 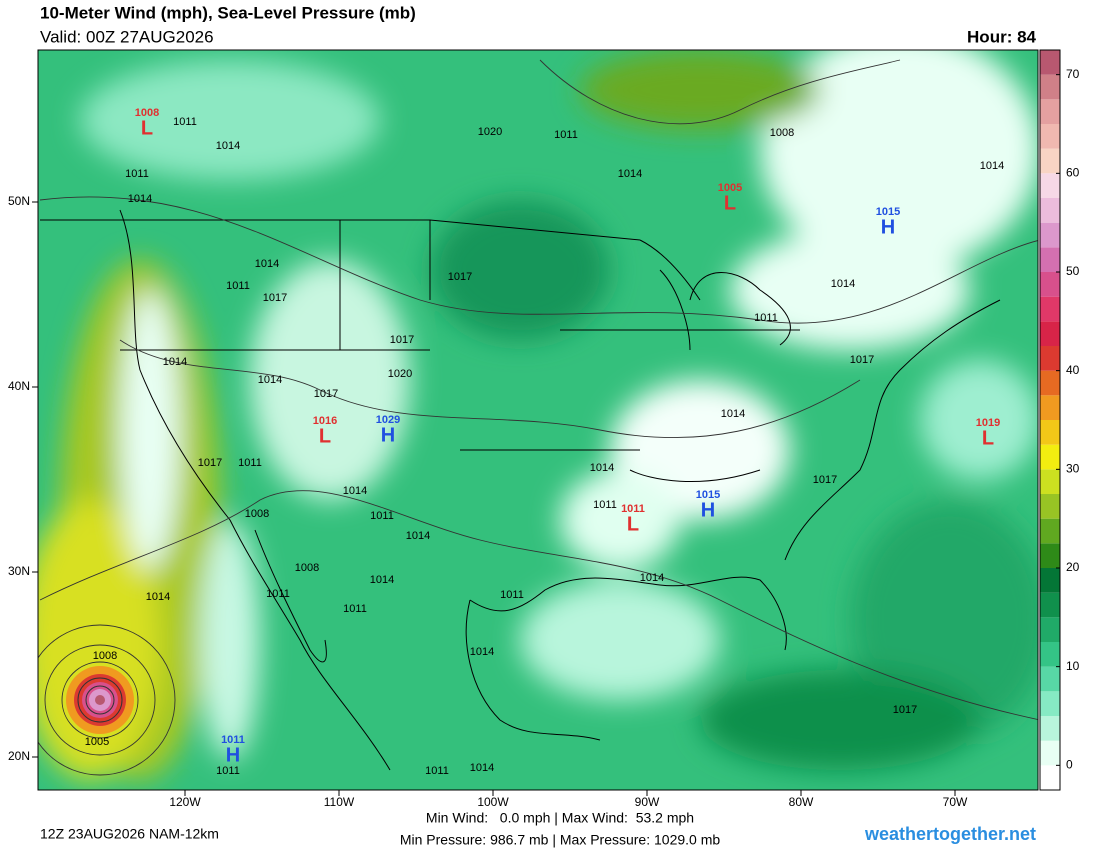 What do you see at coordinates (339, 802) in the screenshot?
I see `lon-label: 110W` at bounding box center [339, 802].